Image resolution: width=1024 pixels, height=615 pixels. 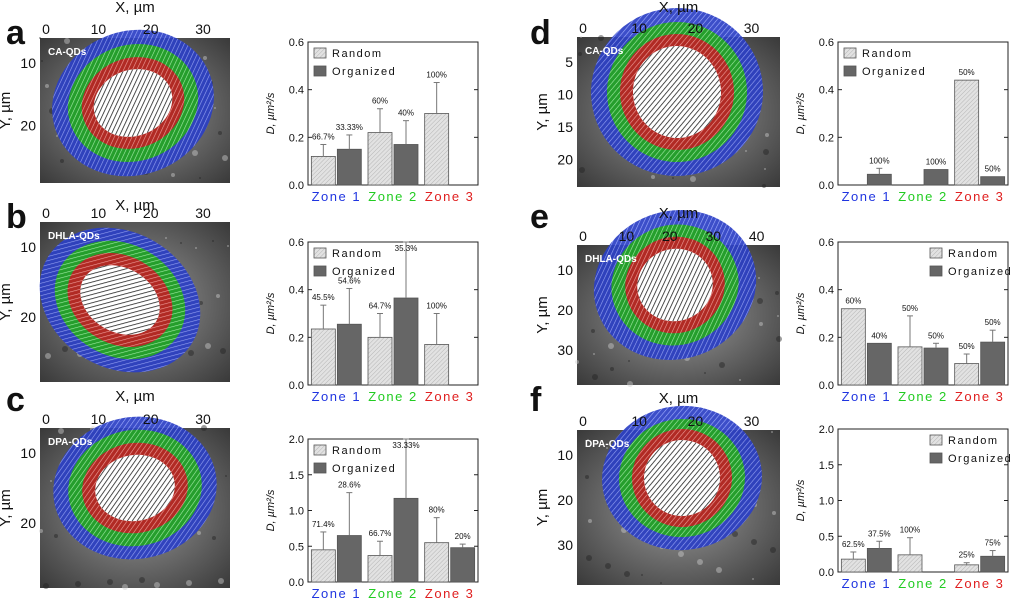 What do you see at coordinates (70, 442) in the screenshot?
I see `sample-label: DPA-QDs` at bounding box center [70, 442].